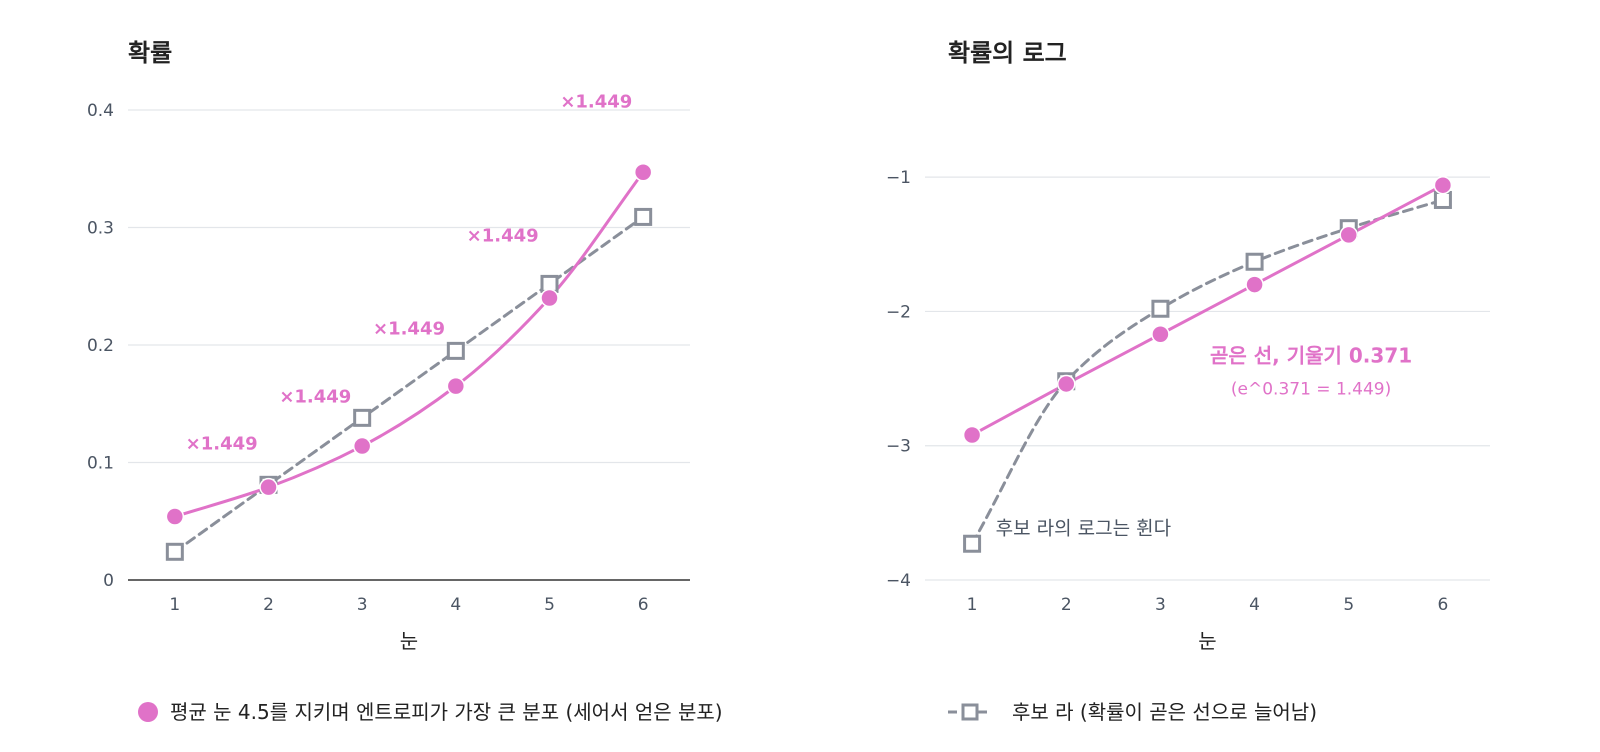 Image resolution: width=1600 pixels, height=752 pixels. What do you see at coordinates (100, 229) in the screenshot?
I see `y-tick-label: 0.3` at bounding box center [100, 229].